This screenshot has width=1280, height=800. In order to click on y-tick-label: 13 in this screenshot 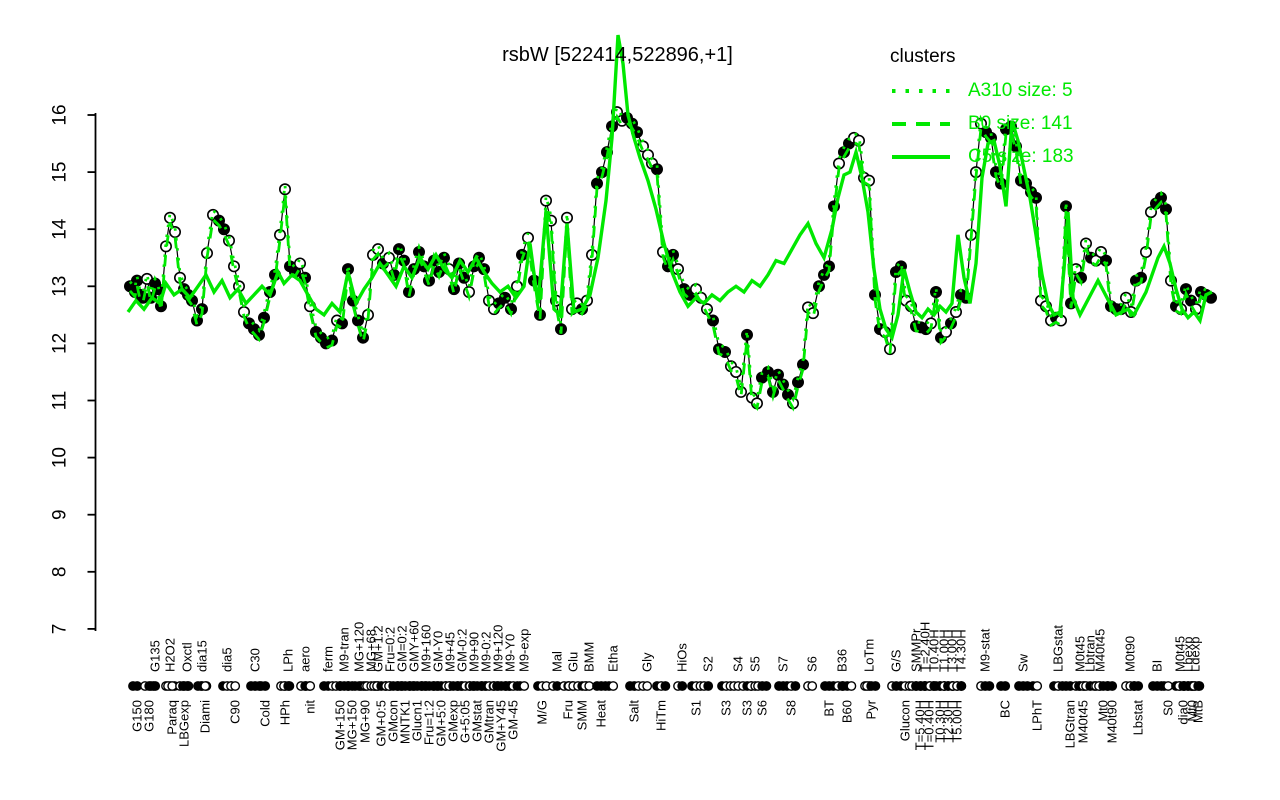, I will do `click(60, 286)`.